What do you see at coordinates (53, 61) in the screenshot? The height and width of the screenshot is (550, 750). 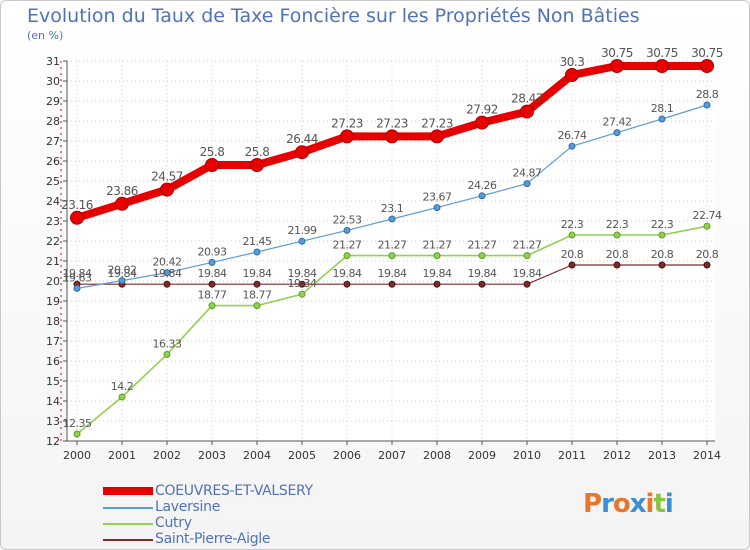 I see `y-tick-label: 31` at bounding box center [53, 61].